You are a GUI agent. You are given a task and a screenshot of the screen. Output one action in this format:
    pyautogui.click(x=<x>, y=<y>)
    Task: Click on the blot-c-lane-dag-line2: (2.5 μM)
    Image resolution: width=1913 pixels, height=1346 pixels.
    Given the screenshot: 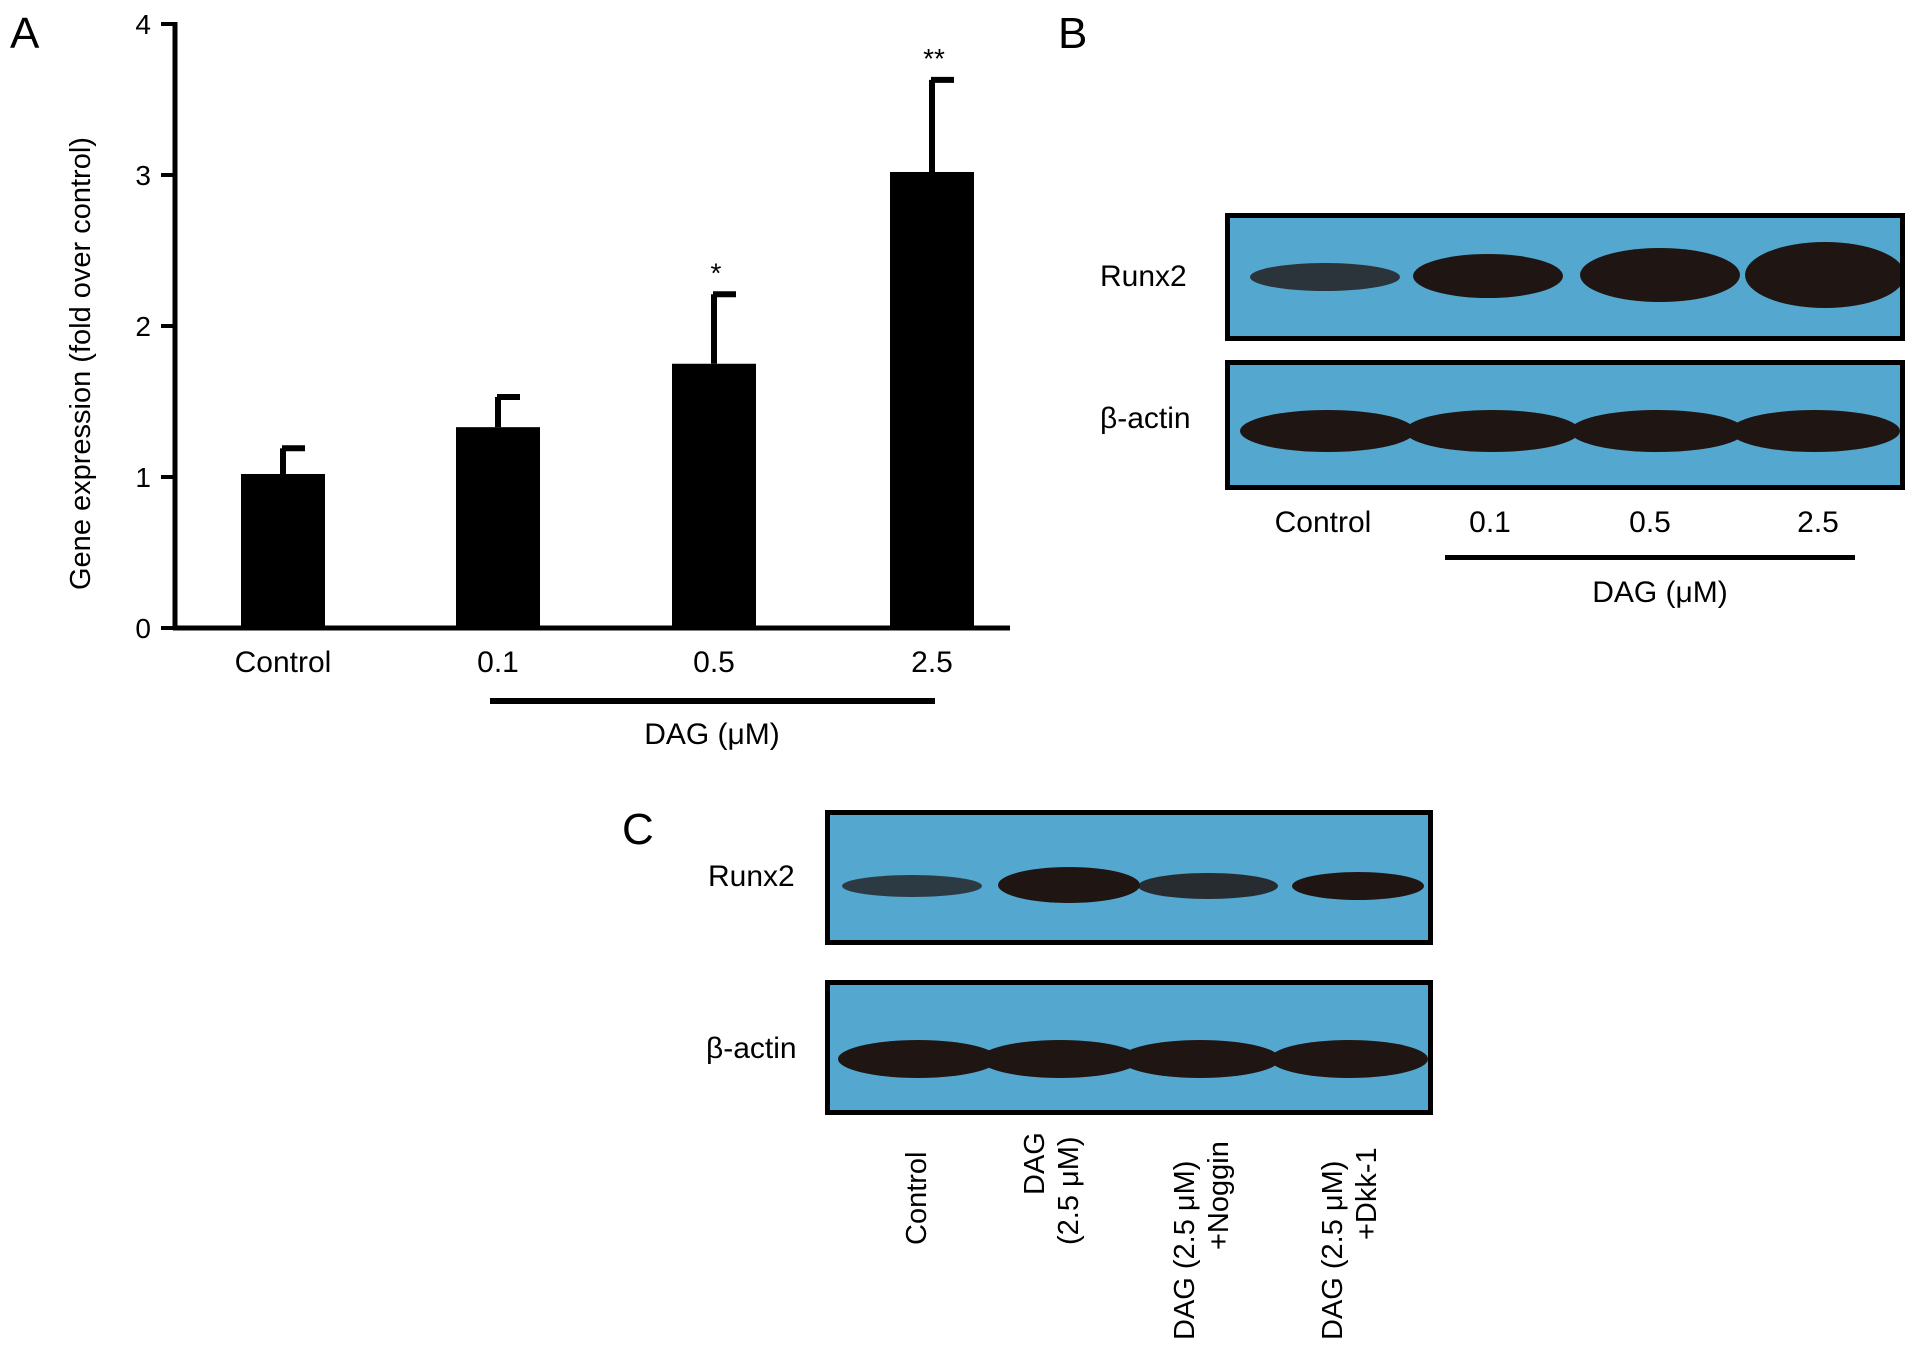 What is the action you would take?
    pyautogui.click(x=1069, y=1190)
    